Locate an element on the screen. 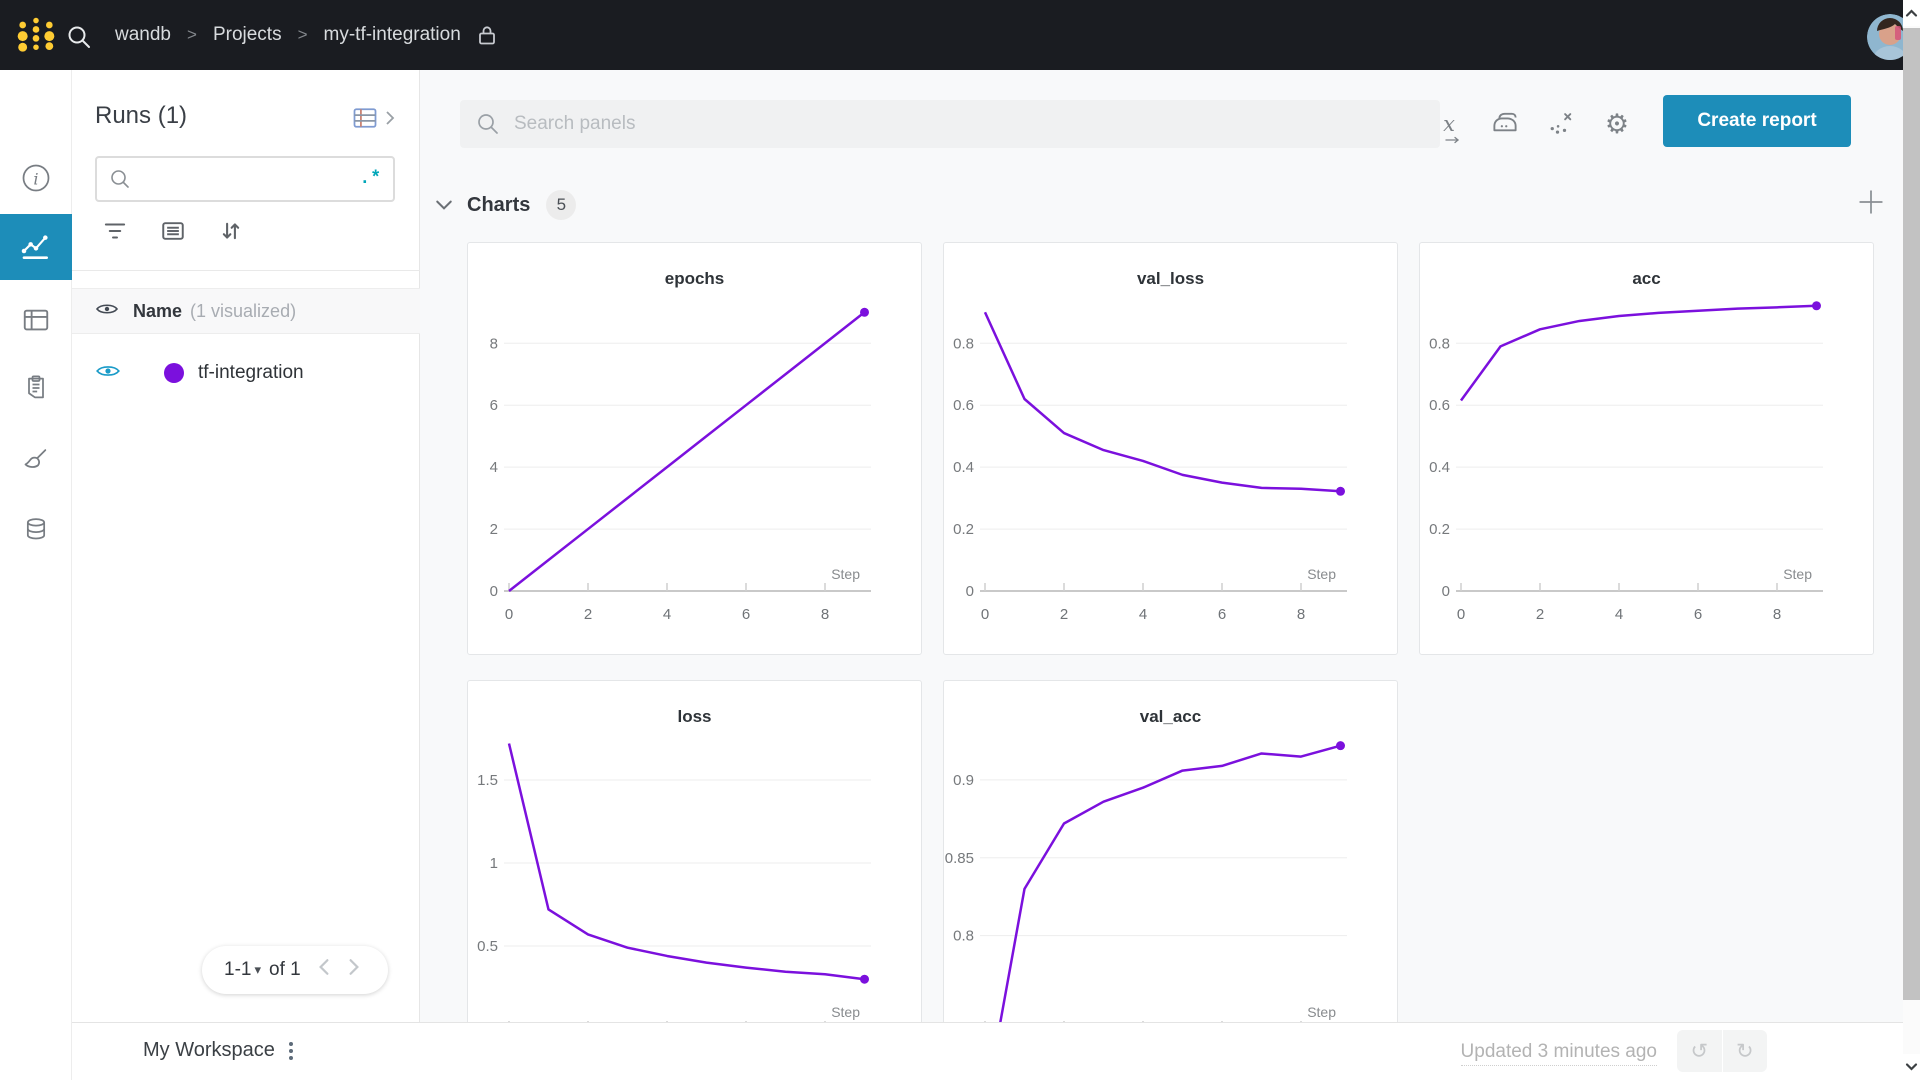  expand-runs-table-button is located at coordinates (373, 118).